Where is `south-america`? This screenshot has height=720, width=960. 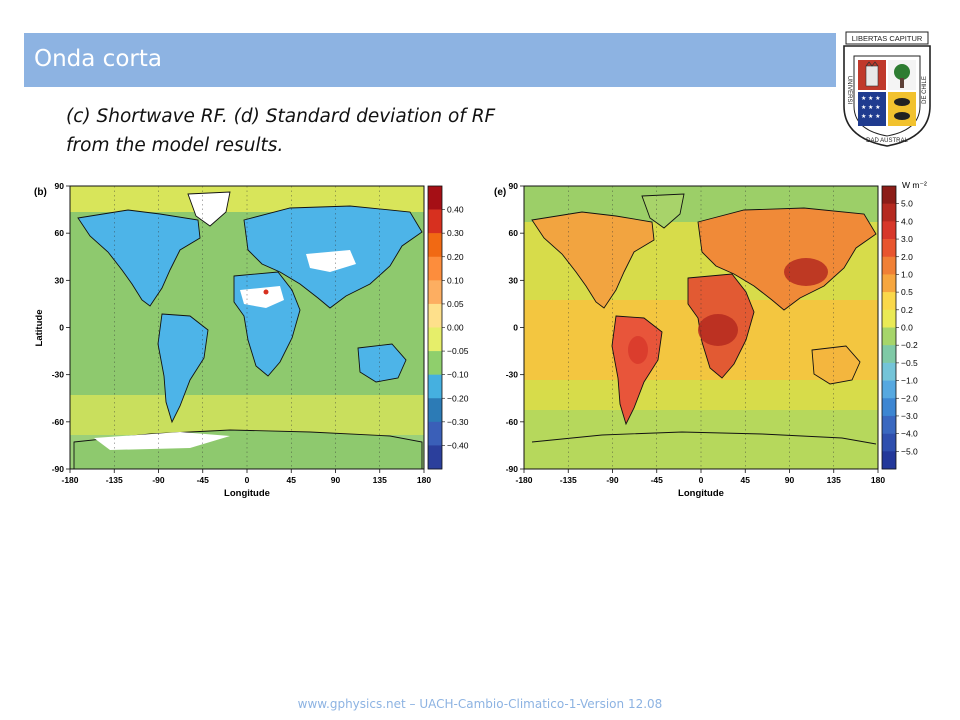
south-america is located at coordinates (183, 368).